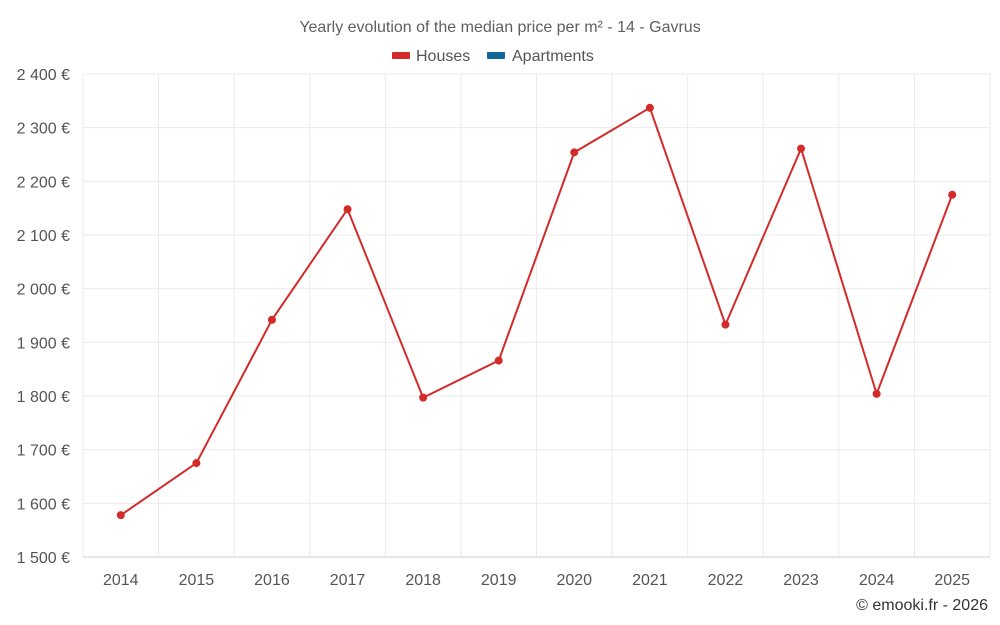  What do you see at coordinates (553, 56) in the screenshot?
I see `legend-item-apartments: Apartments` at bounding box center [553, 56].